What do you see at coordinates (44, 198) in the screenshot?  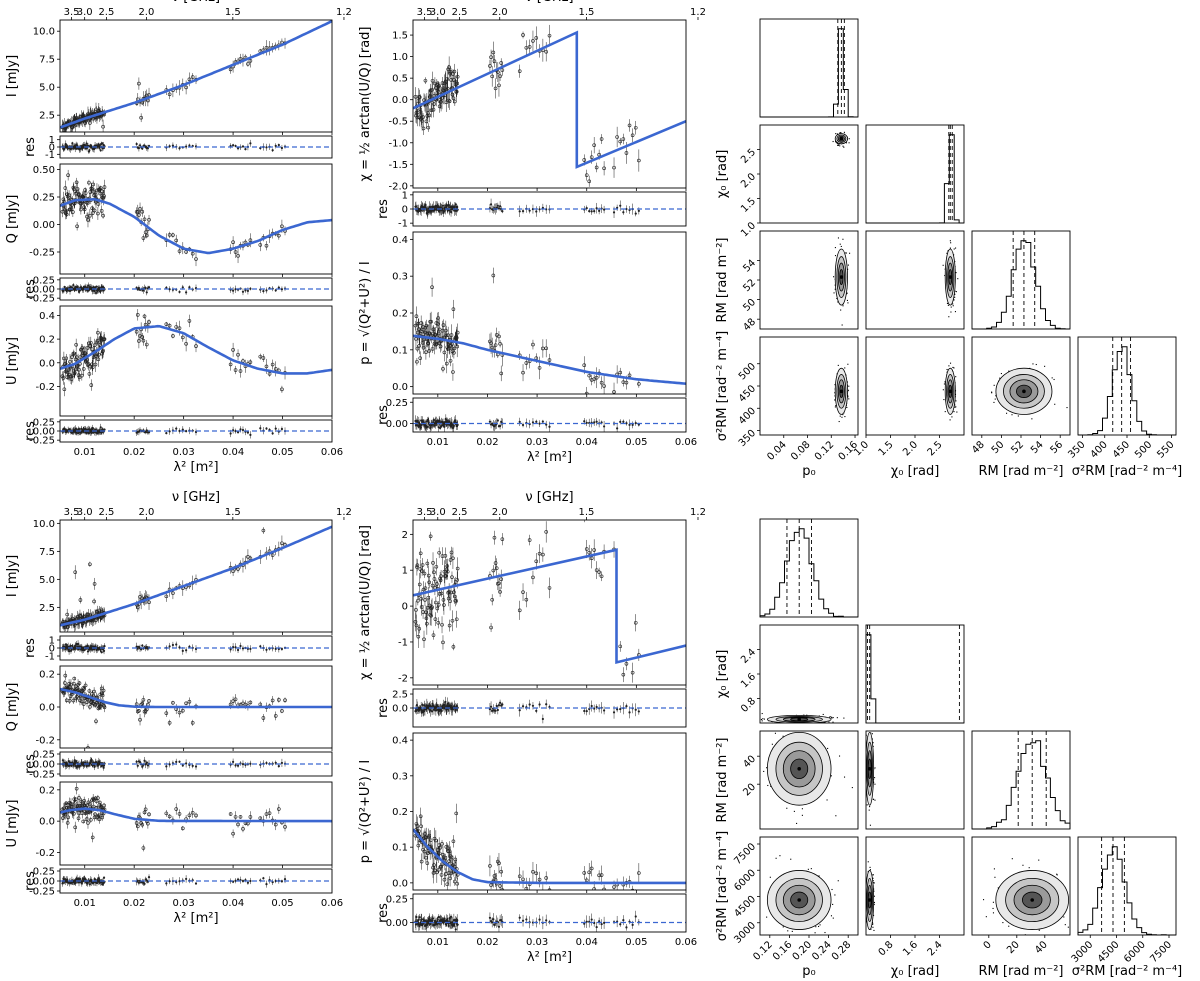 I see `y-tick-label: 0.25` at bounding box center [44, 198].